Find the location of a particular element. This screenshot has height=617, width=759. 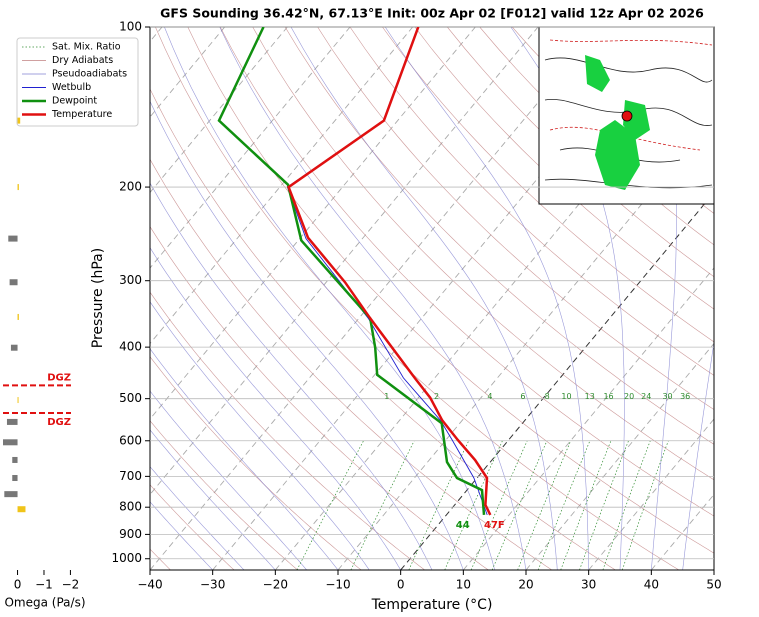

legend-label: Sat. Mix. Ratio is located at coordinates (86, 47).